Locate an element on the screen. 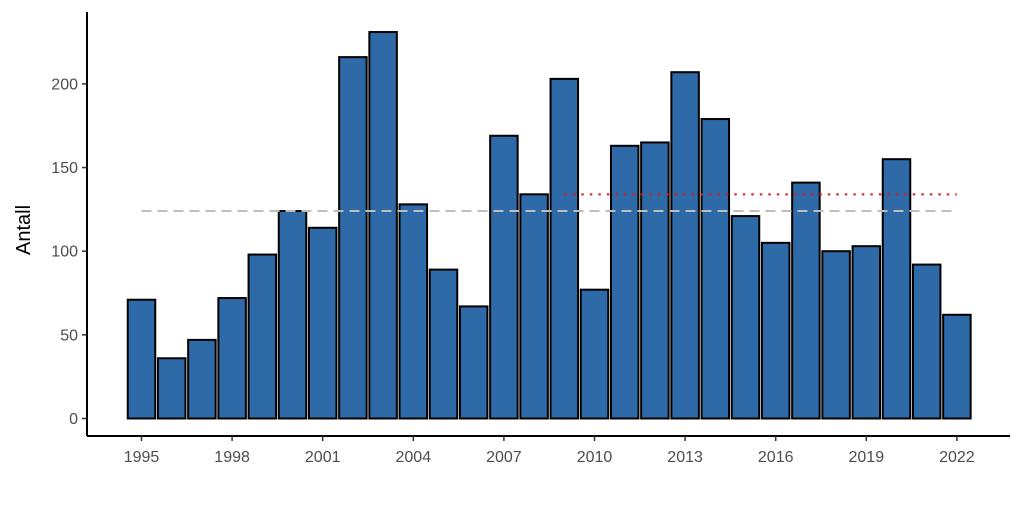 Image resolution: width=1024 pixels, height=511 pixels. bar-2015 is located at coordinates (745, 317).